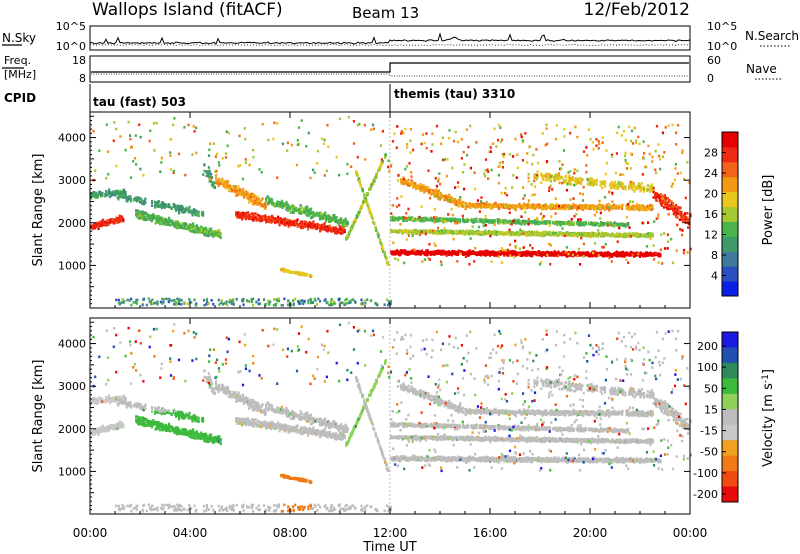 This screenshot has height=554, width=800. Describe the element at coordinates (390, 38) in the screenshot. I see `noise-sky-trace` at that location.